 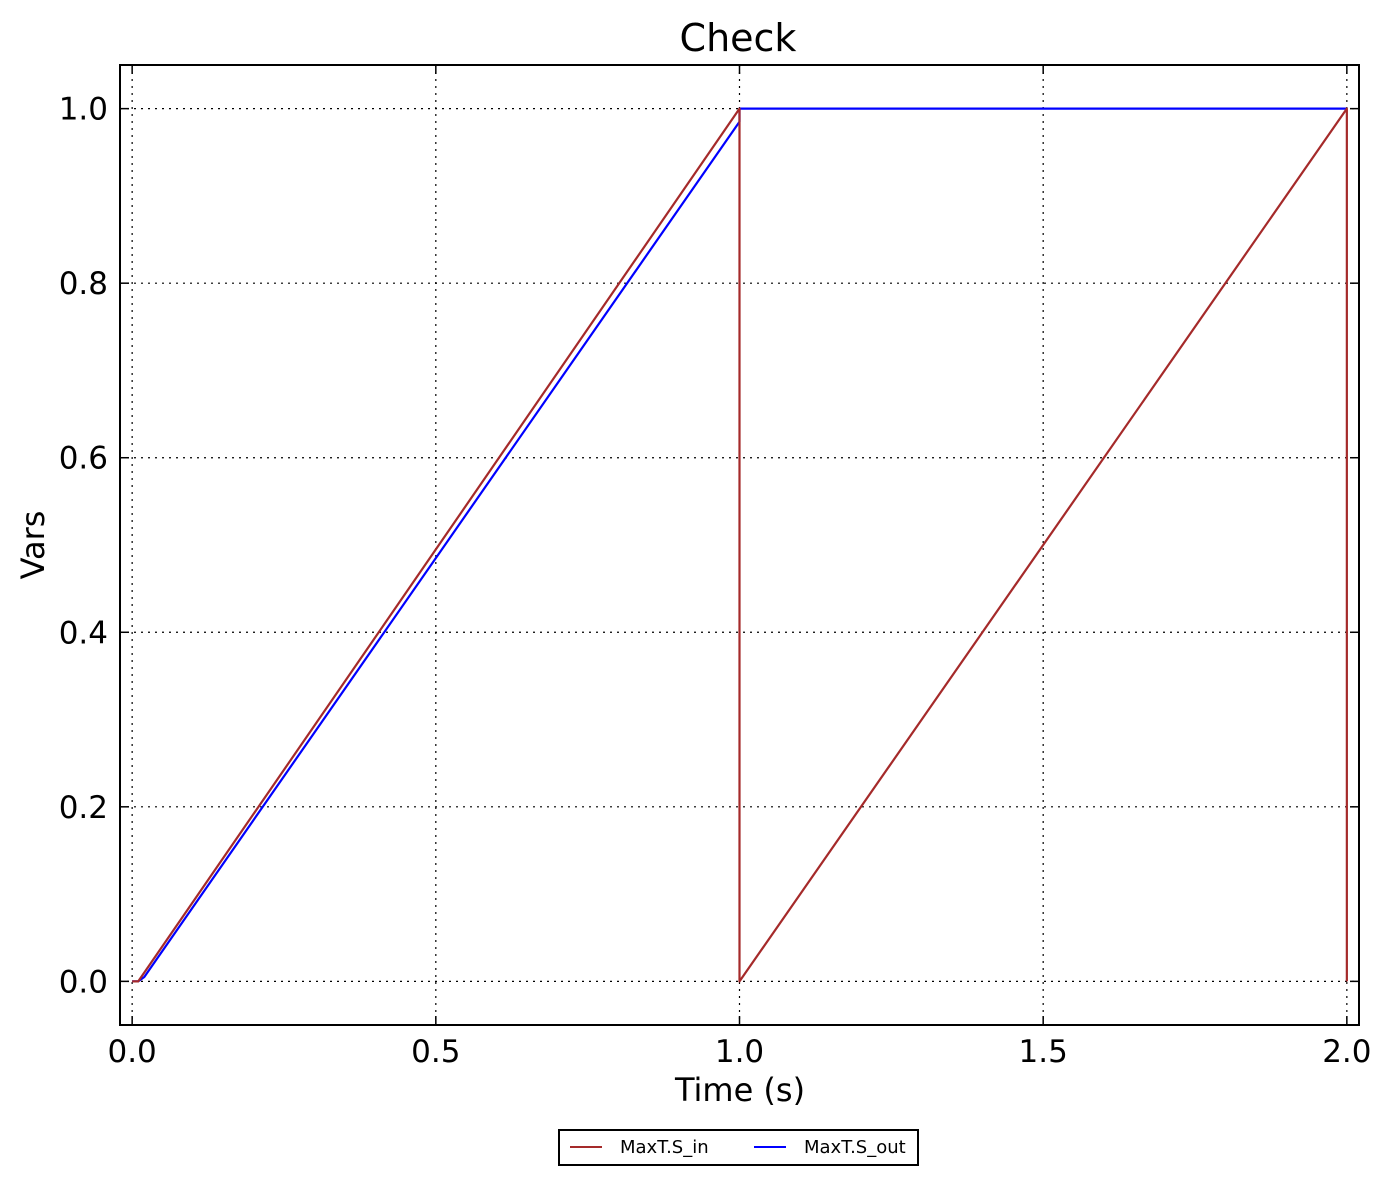 What do you see at coordinates (435, 1052) in the screenshot?
I see `x-tick-label: 0.5` at bounding box center [435, 1052].